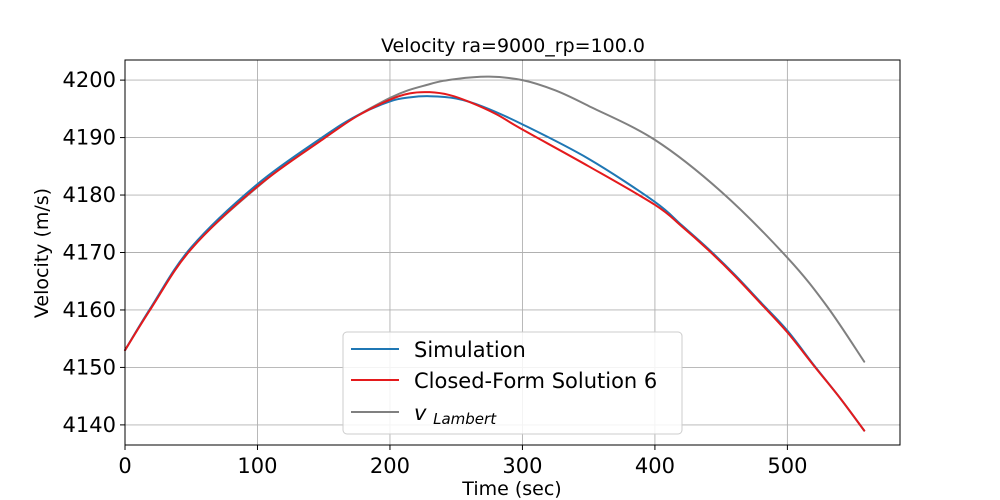 This screenshot has height=500, width=1000. What do you see at coordinates (420, 413) in the screenshot?
I see `legend-label-lambert-main: v` at bounding box center [420, 413].